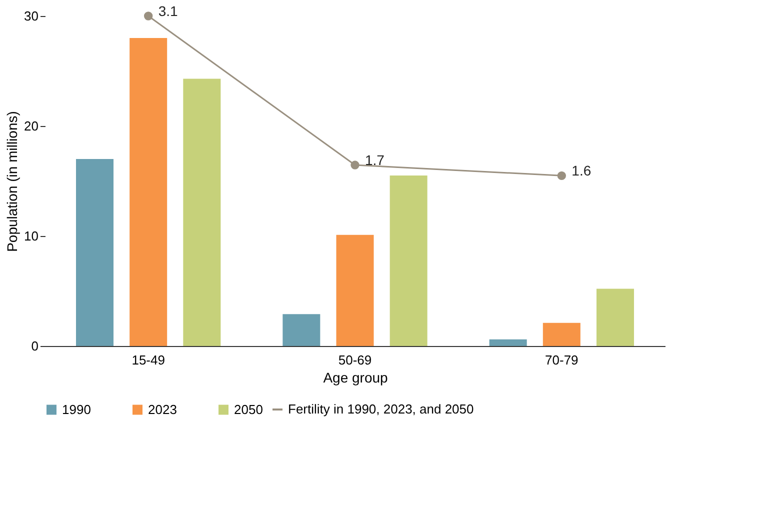 The height and width of the screenshot is (510, 757). I want to click on x-tick-label: 50-69, so click(355, 360).